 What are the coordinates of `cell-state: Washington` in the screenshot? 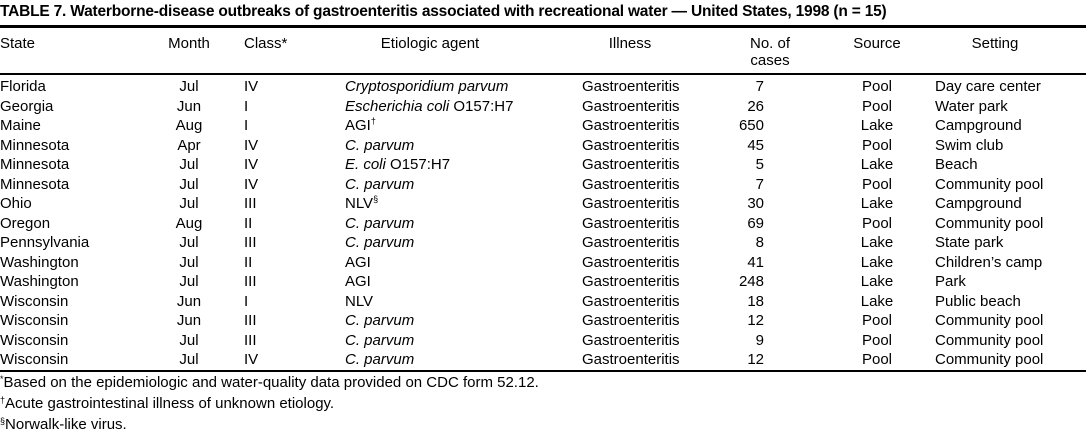 It's located at (39, 262).